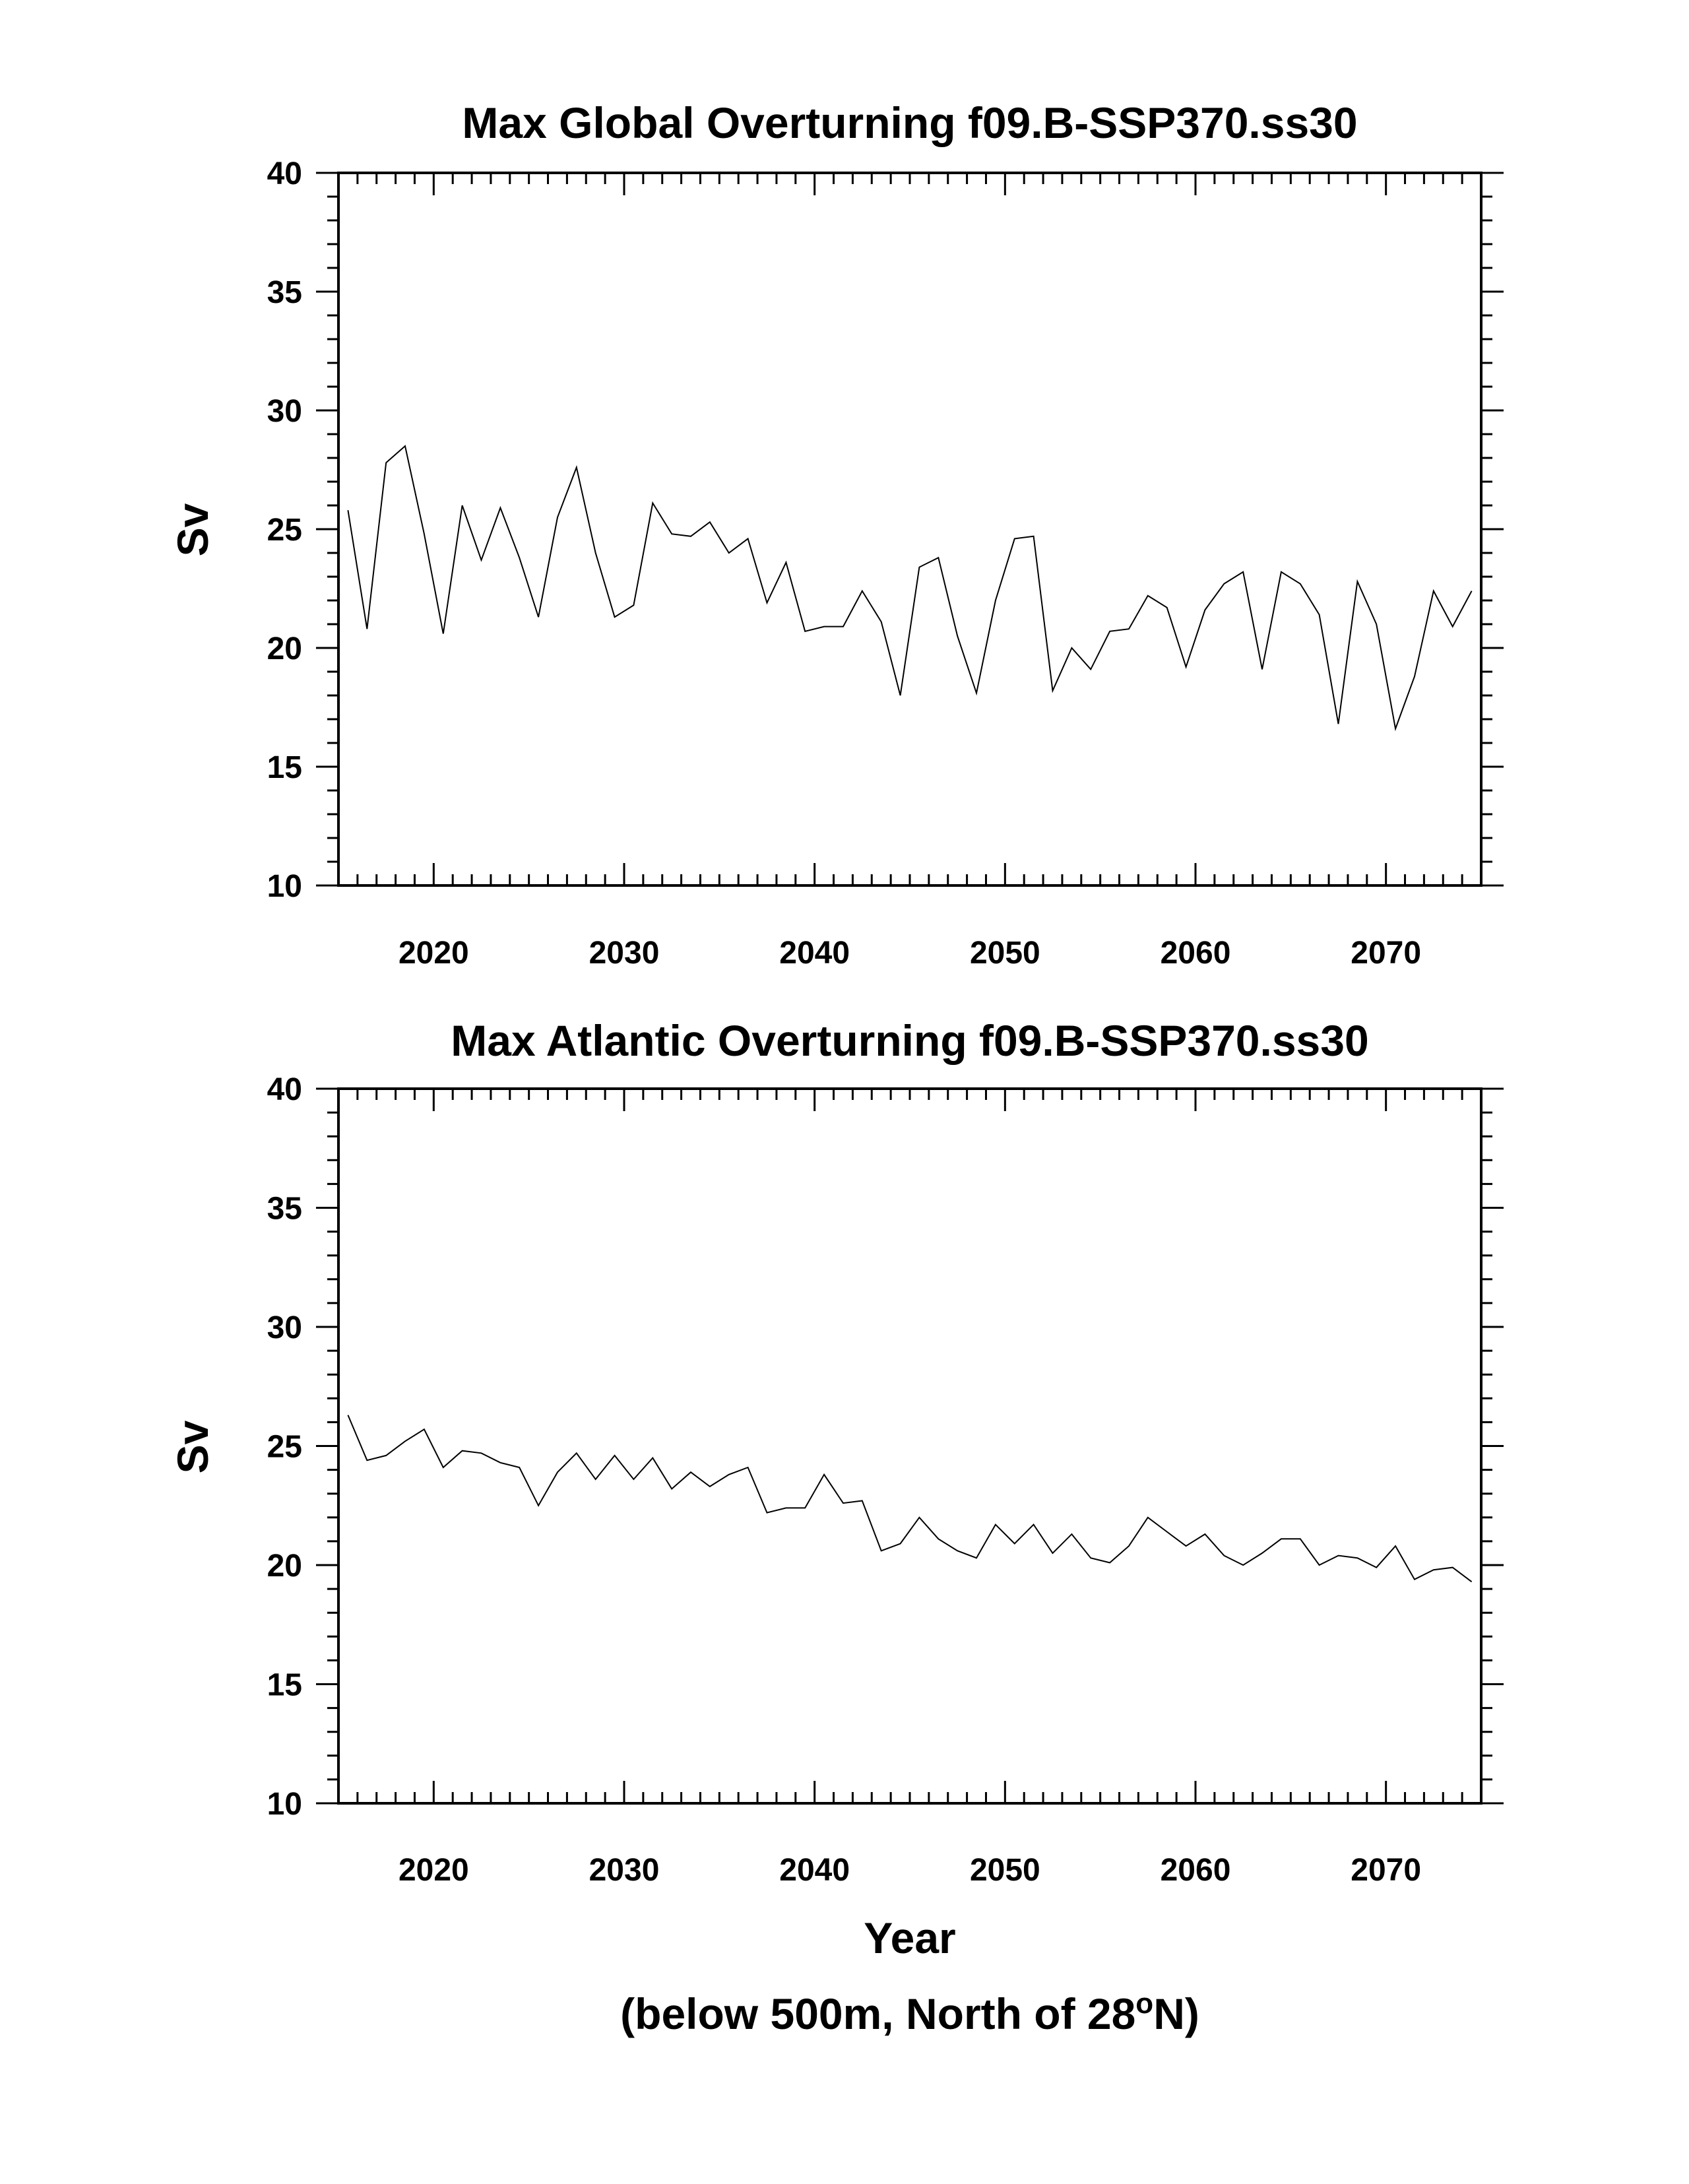 The image size is (1689, 2184). I want to click on footnote-suffix: N), so click(1176, 2013).